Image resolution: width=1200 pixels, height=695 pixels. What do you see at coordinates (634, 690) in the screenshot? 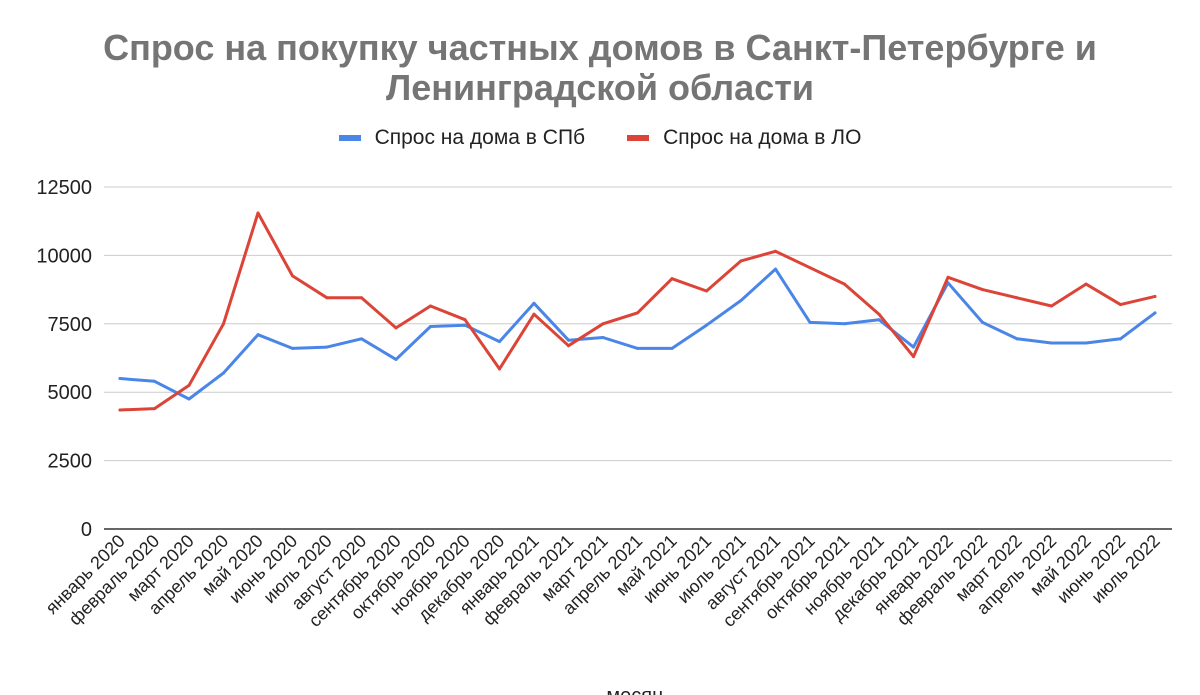
I see `x-axis-title: месяц` at bounding box center [634, 690].